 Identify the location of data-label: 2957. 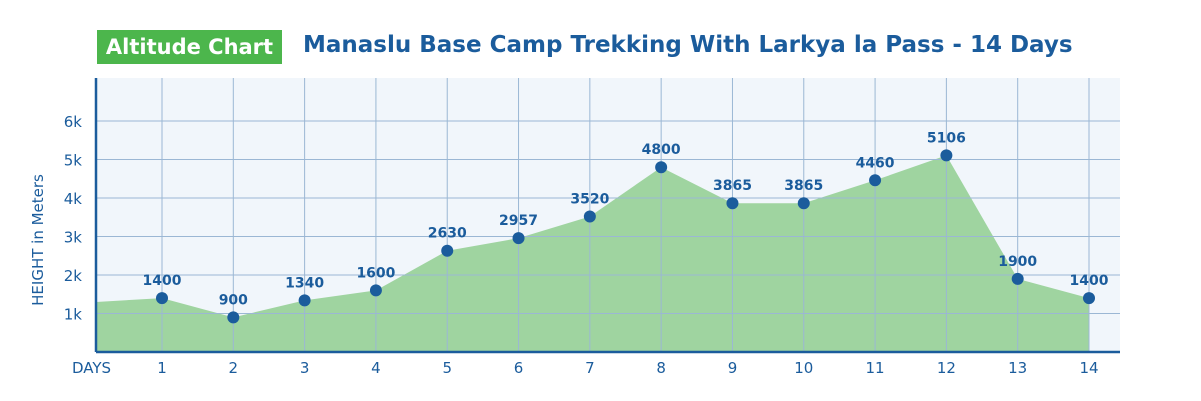
(518, 221).